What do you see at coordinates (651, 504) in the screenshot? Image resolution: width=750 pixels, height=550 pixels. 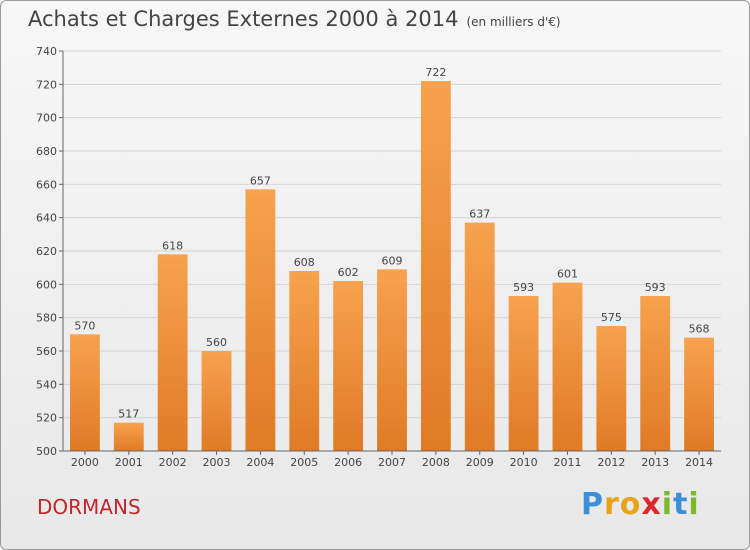 I see `logo-letter: x` at bounding box center [651, 504].